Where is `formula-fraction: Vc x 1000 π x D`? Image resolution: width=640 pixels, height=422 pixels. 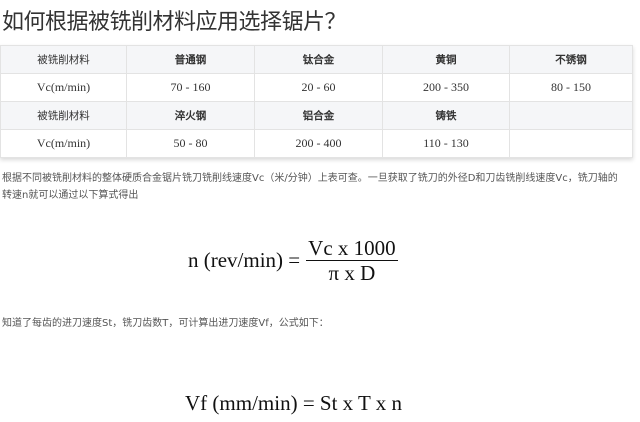
formula-fraction: Vc x 1000 π x D is located at coordinates (352, 260).